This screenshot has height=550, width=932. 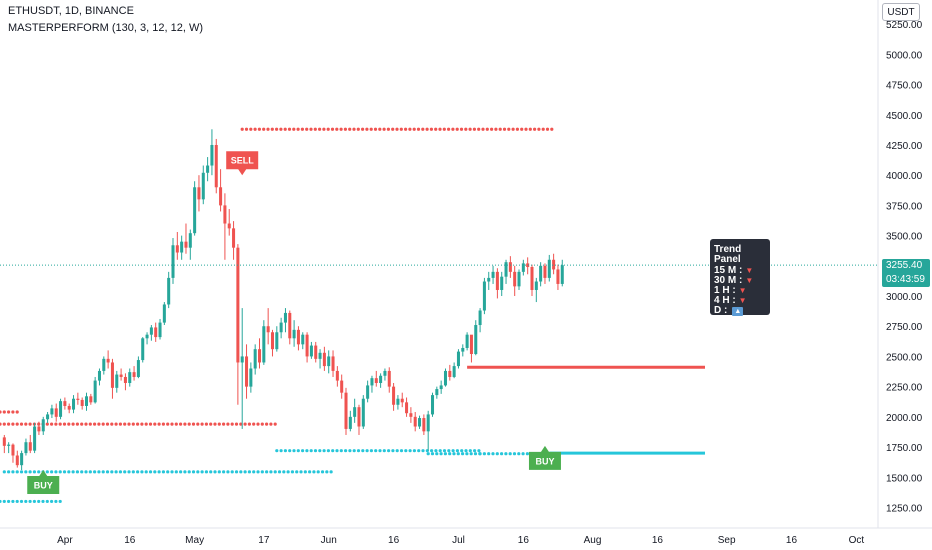 I want to click on price-tick-label: 3000.00, so click(x=904, y=297).